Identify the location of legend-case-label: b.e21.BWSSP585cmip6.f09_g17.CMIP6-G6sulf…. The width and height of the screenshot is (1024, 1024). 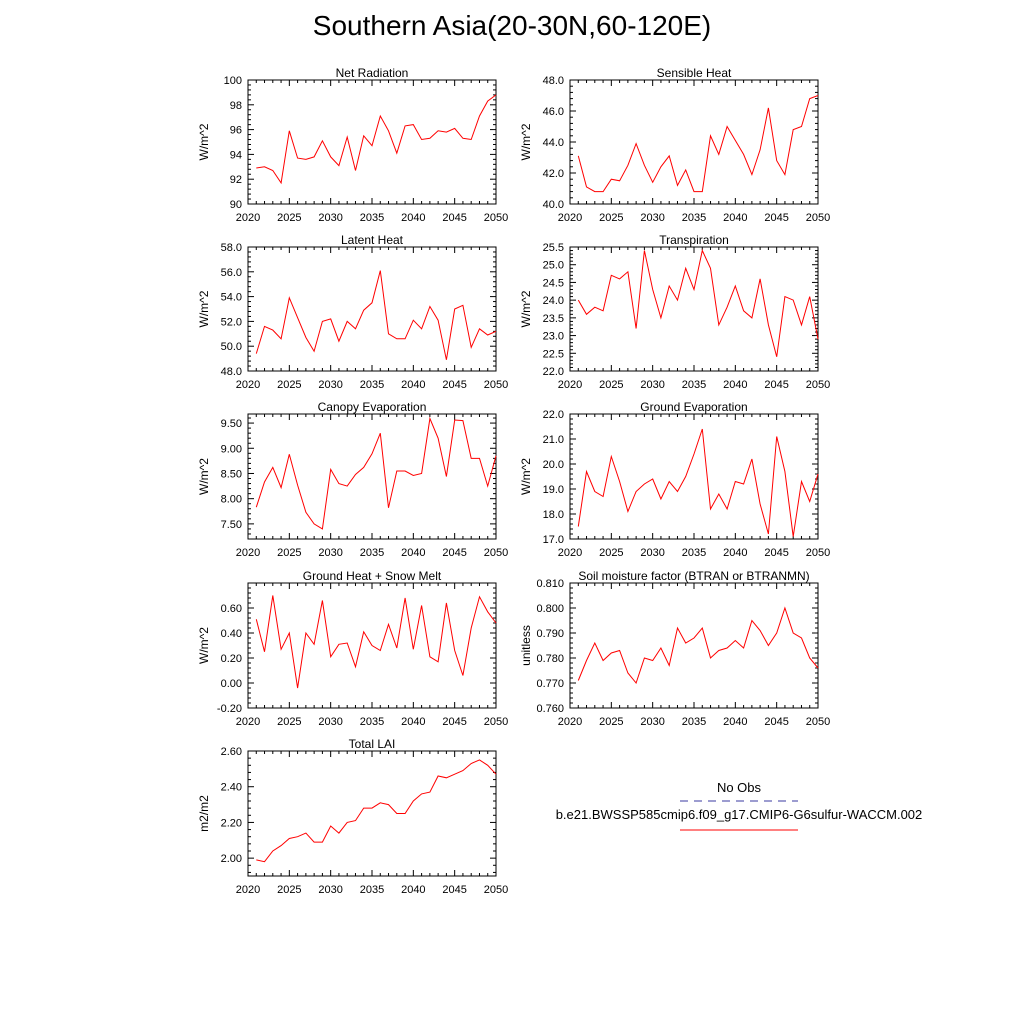
(739, 814).